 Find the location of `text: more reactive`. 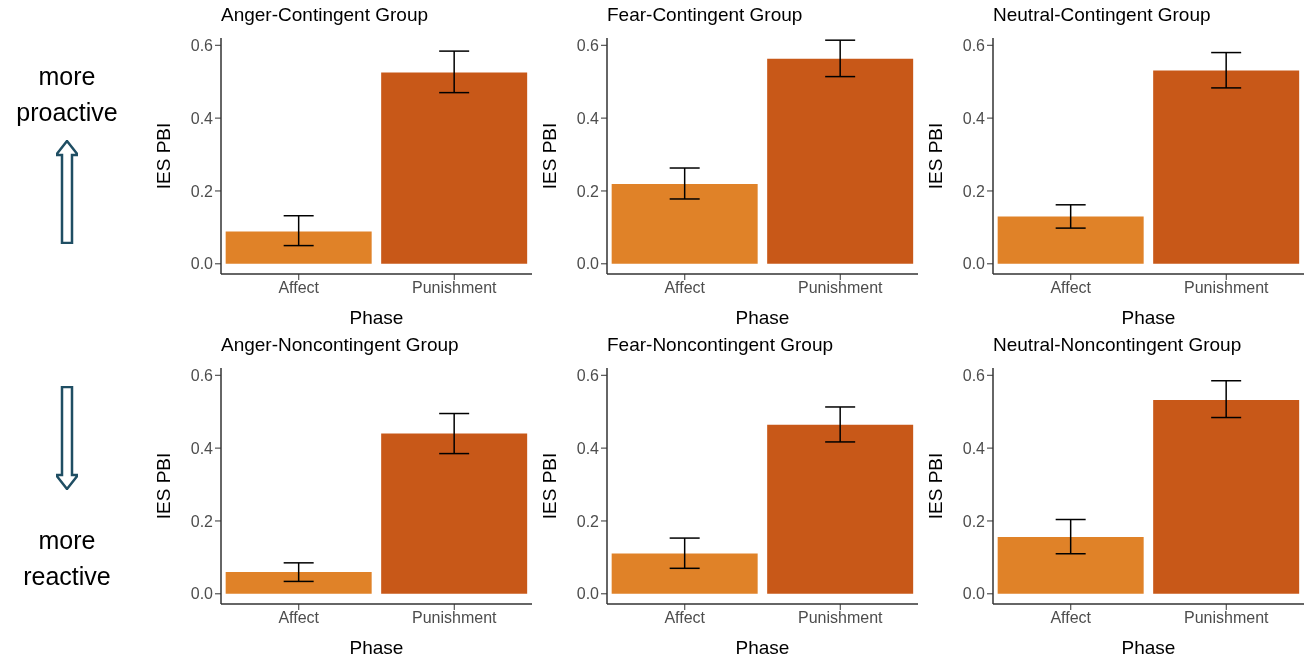

text: more reactive is located at coordinates (67, 558).